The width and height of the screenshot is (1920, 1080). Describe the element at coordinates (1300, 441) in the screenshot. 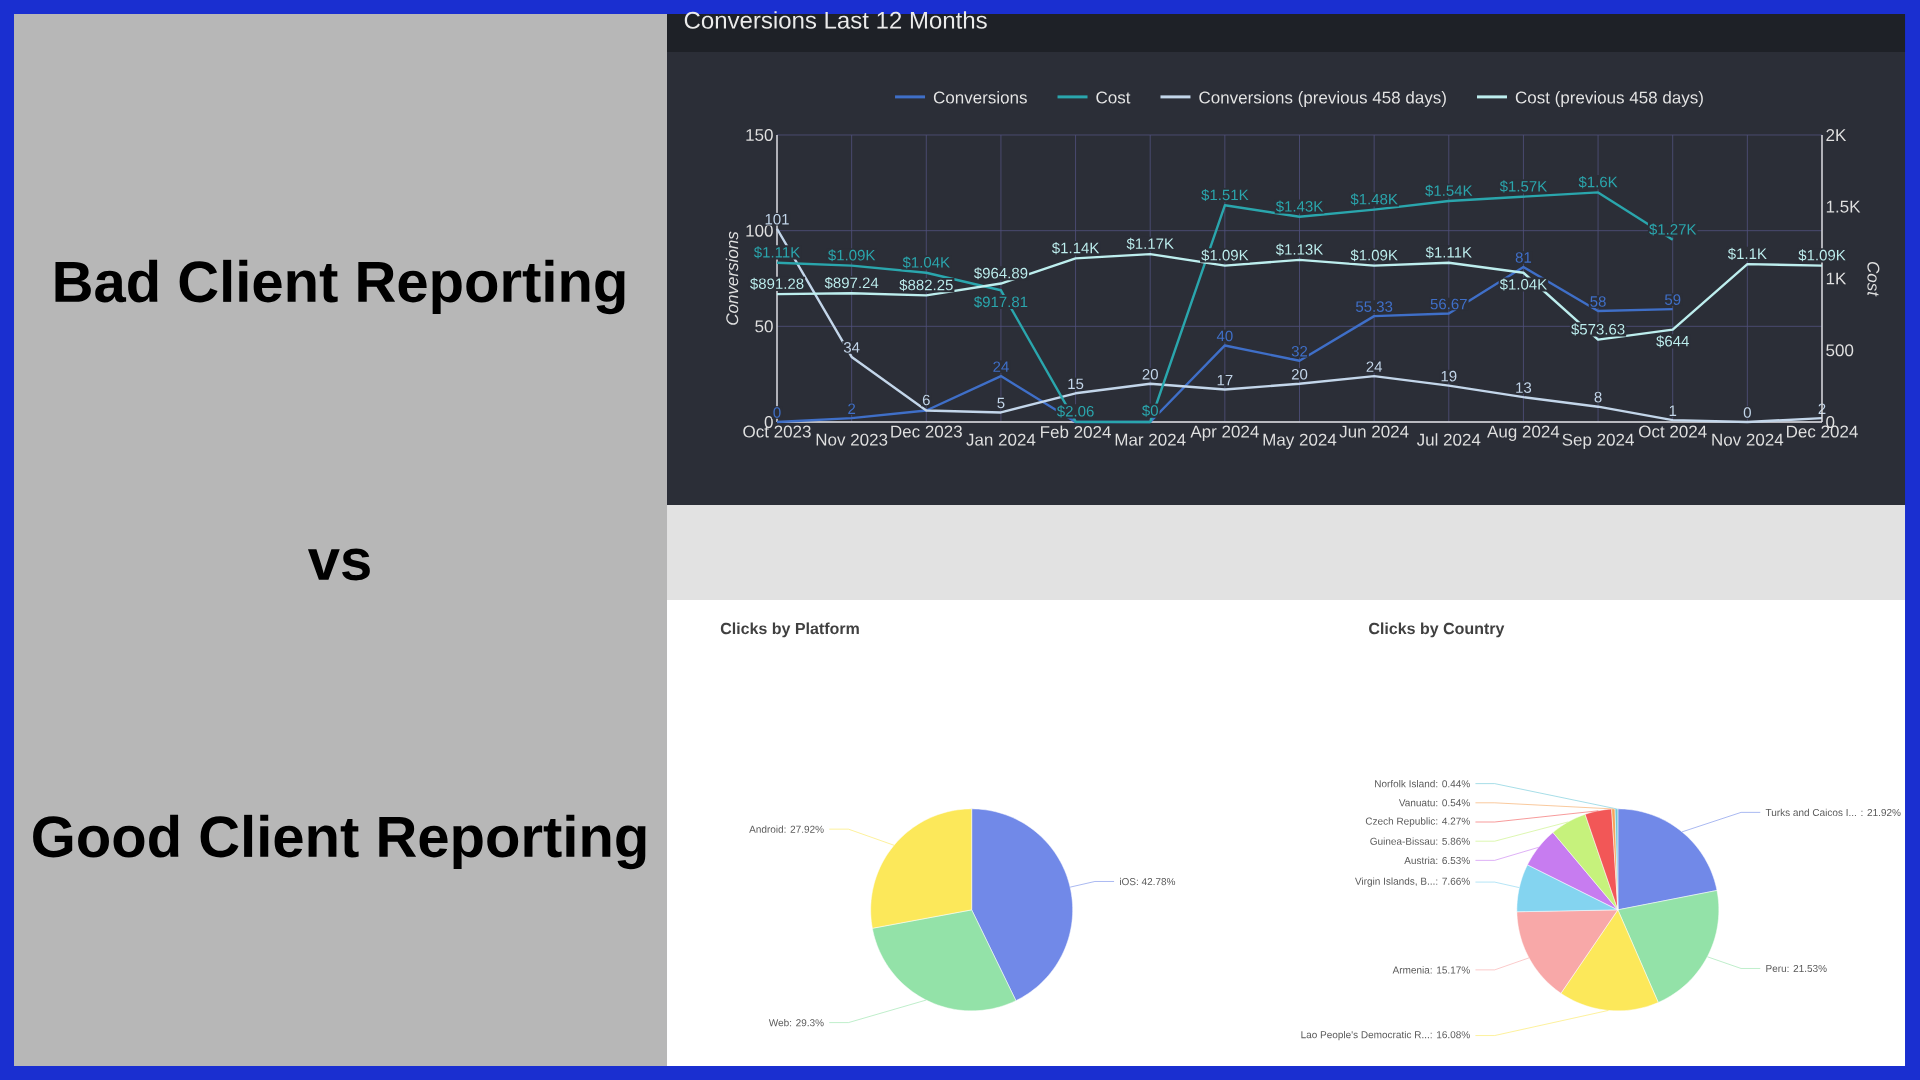

I see `x-tick-label: May 2024` at that location.